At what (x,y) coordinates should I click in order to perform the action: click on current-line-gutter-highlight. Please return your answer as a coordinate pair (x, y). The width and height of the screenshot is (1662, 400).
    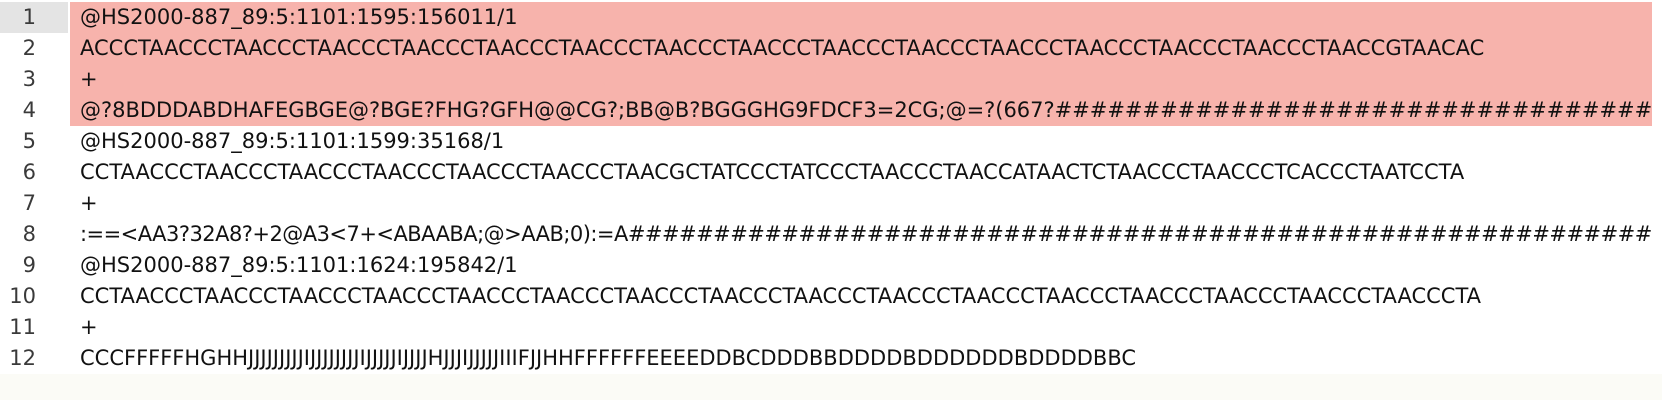
    Looking at the image, I should click on (34, 17).